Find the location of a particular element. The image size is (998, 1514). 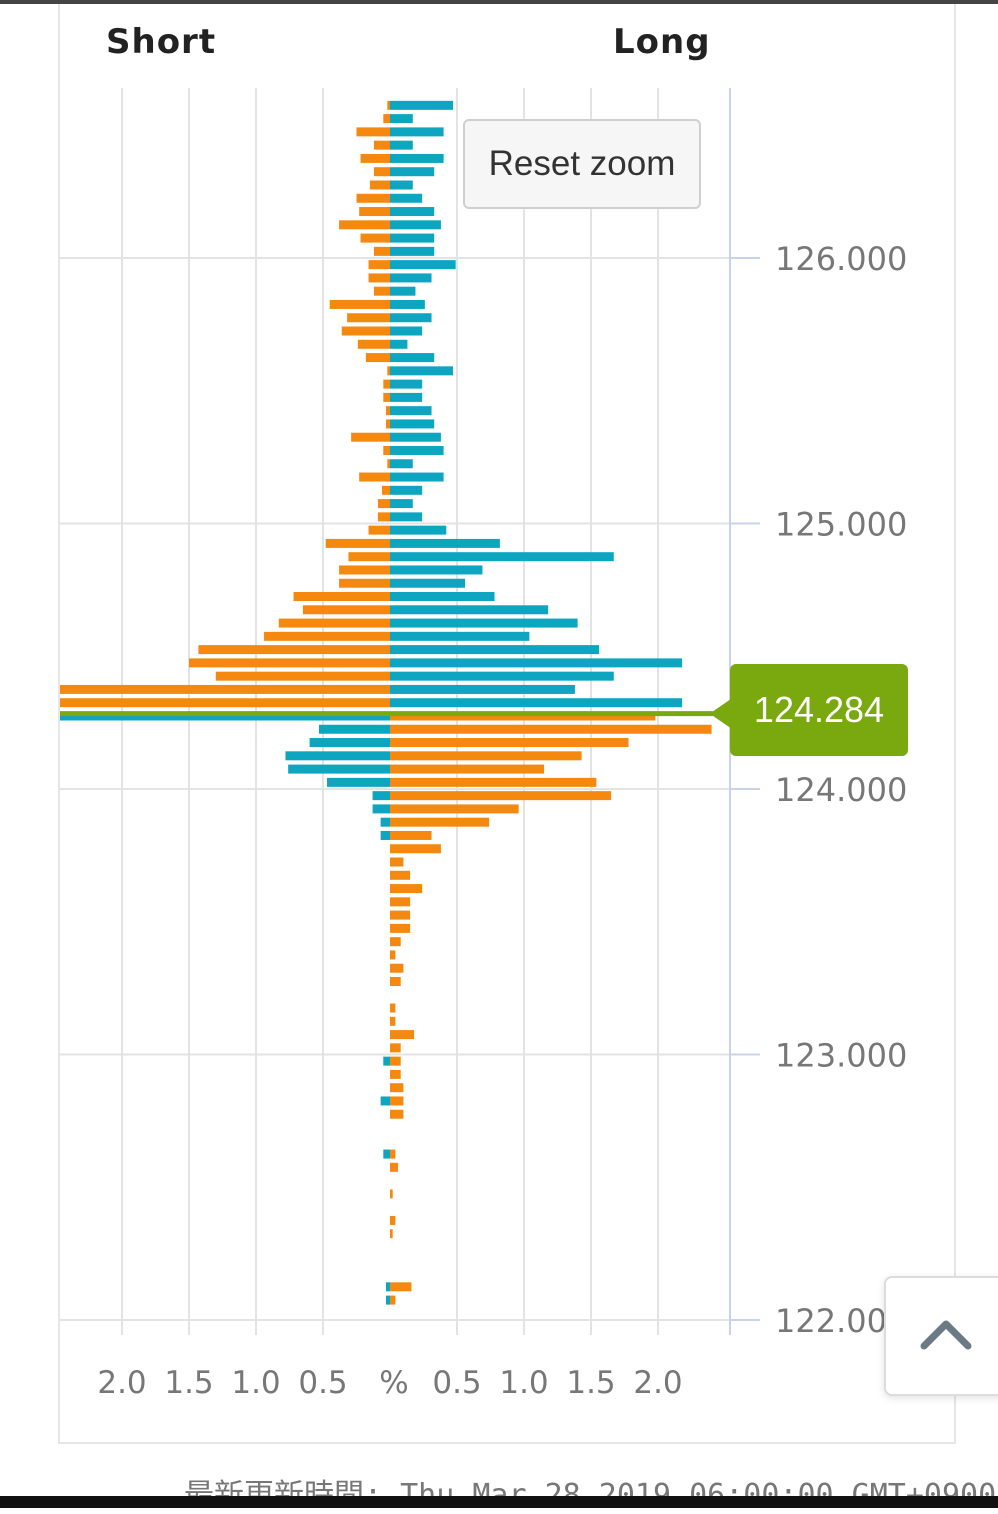

bottom-bar is located at coordinates (499, 1502).